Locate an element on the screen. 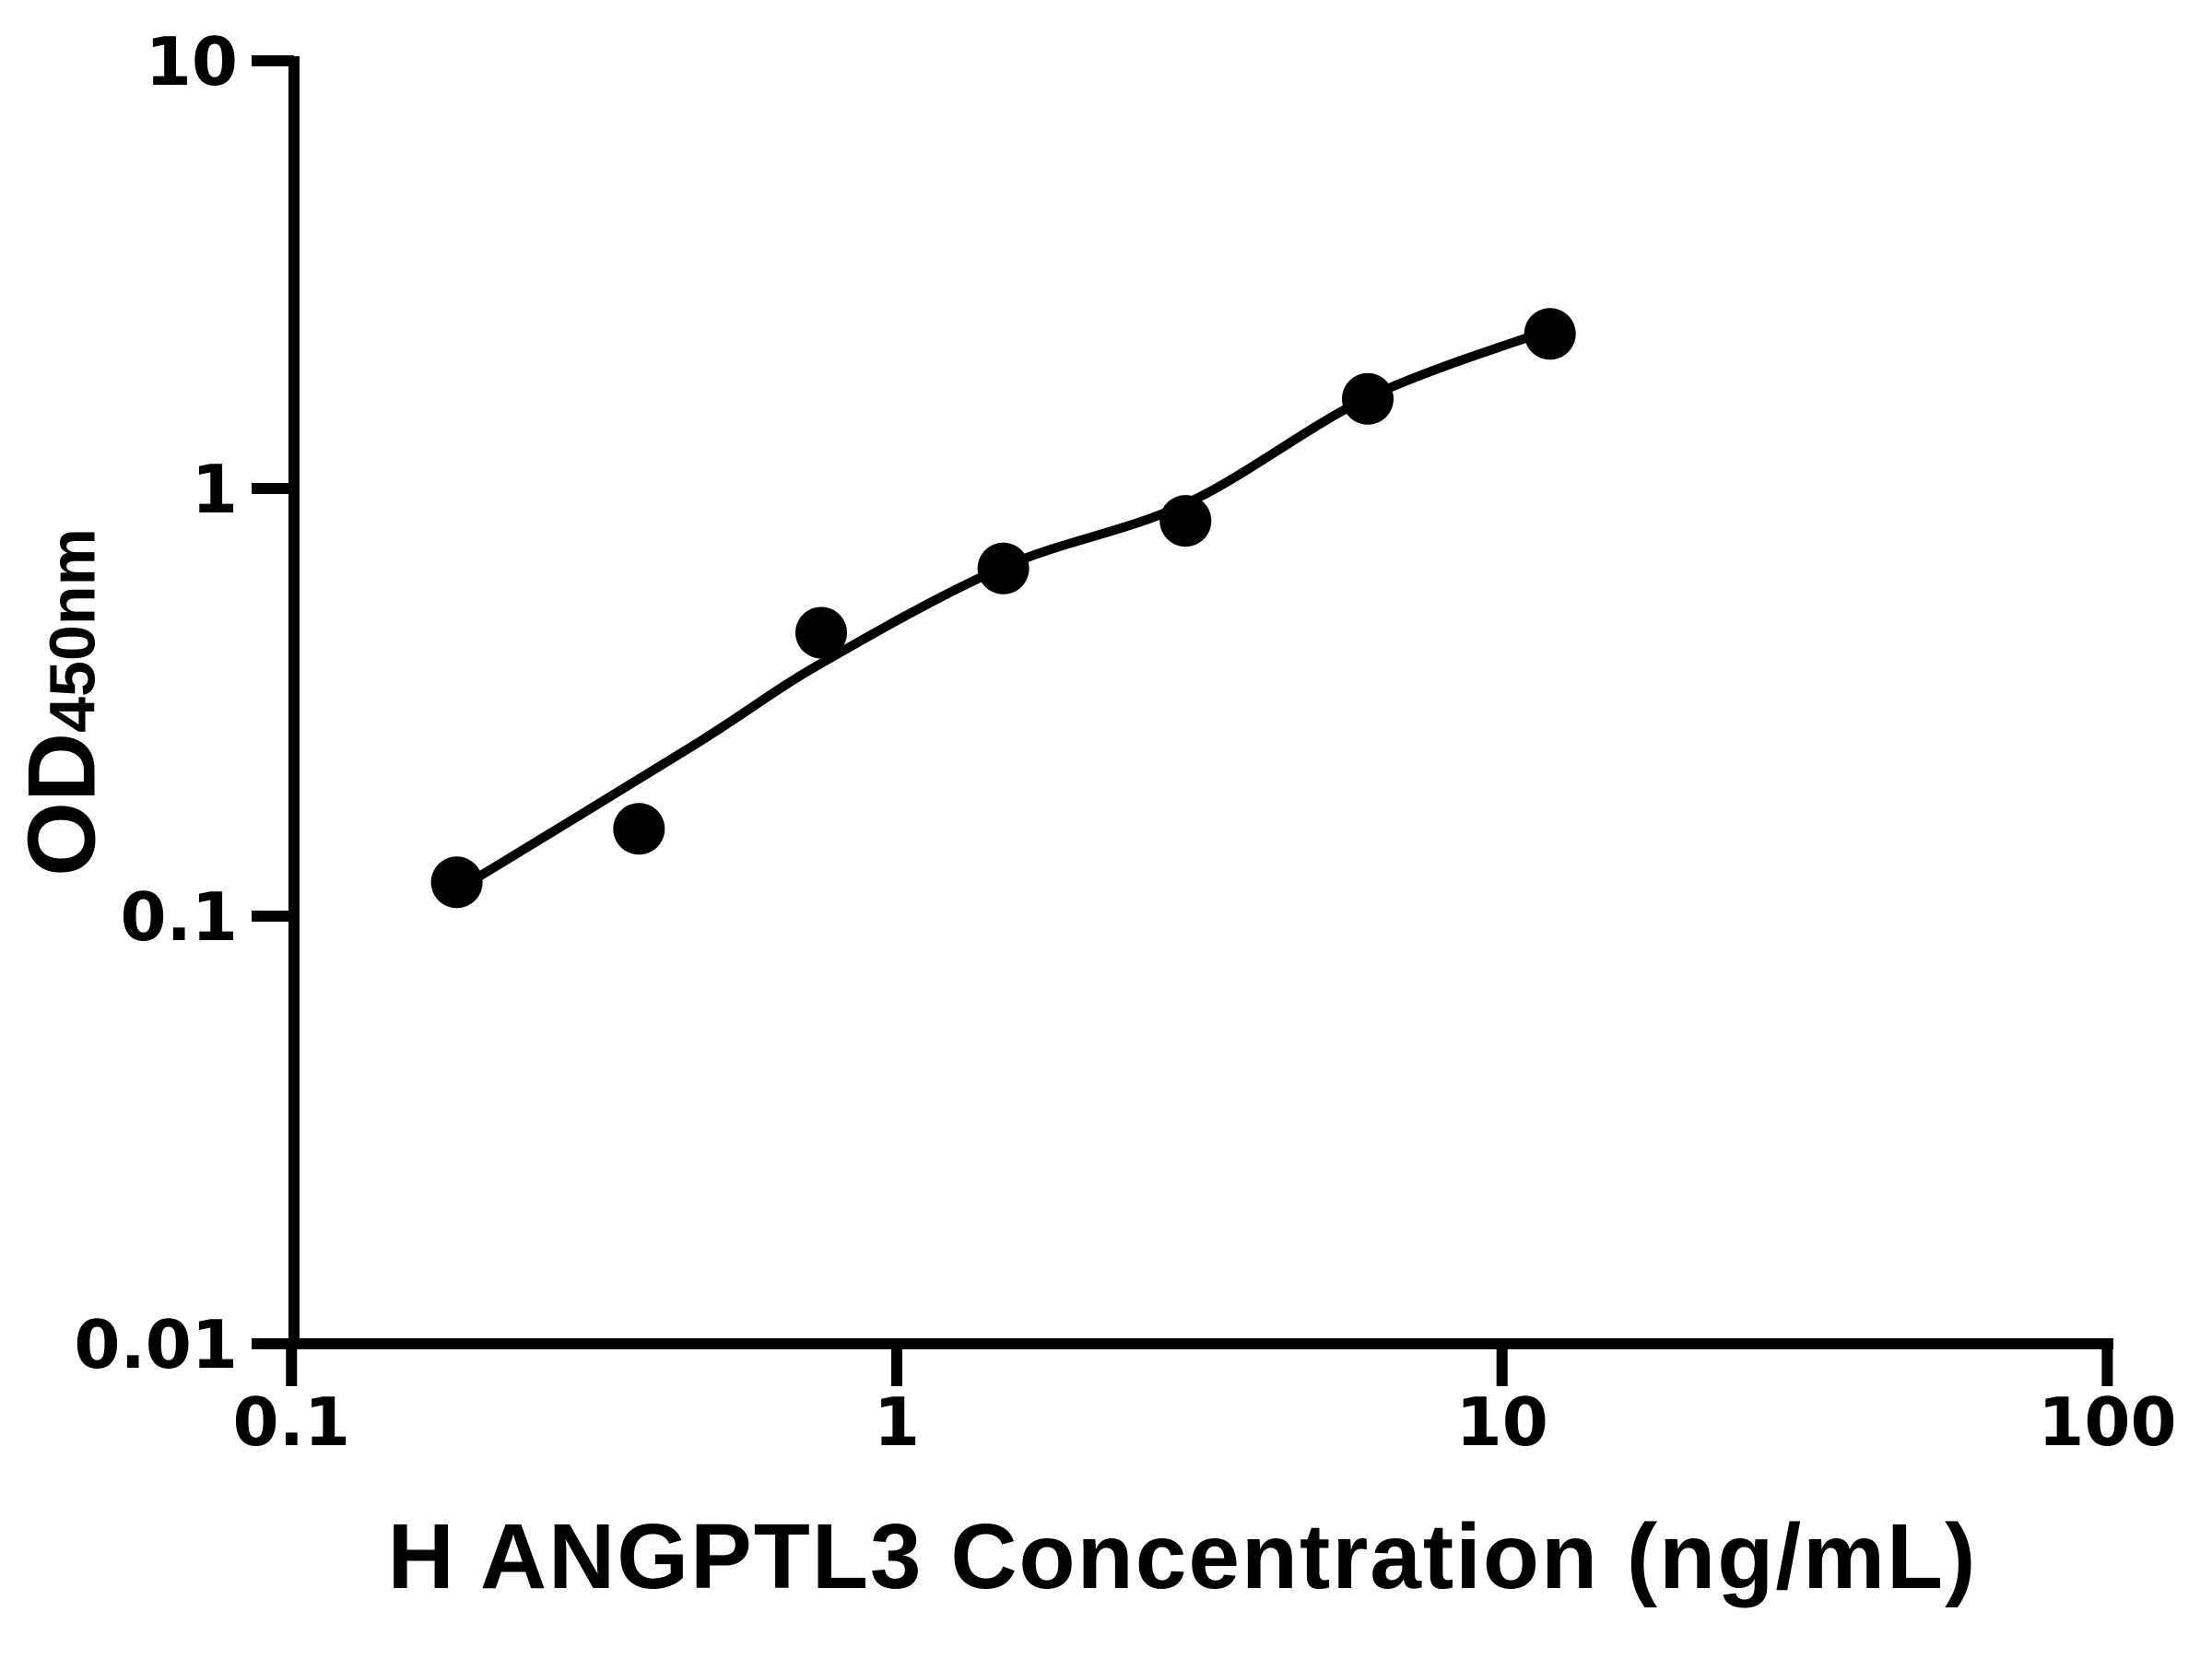 Image resolution: width=2212 pixels, height=1659 pixels. y-axis-title-sub: 450nm is located at coordinates (72, 630).